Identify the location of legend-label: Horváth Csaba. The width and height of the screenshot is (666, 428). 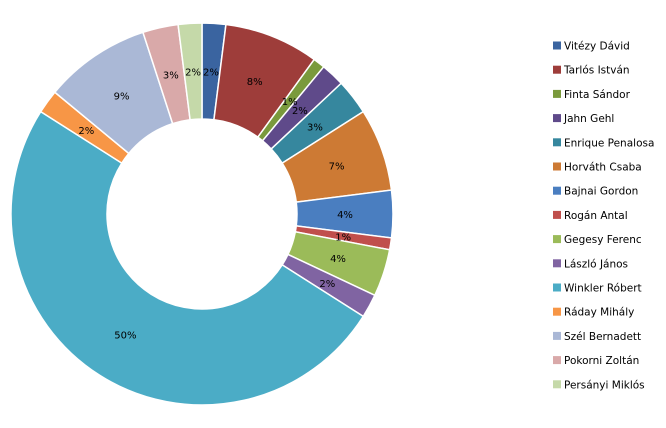
(603, 168).